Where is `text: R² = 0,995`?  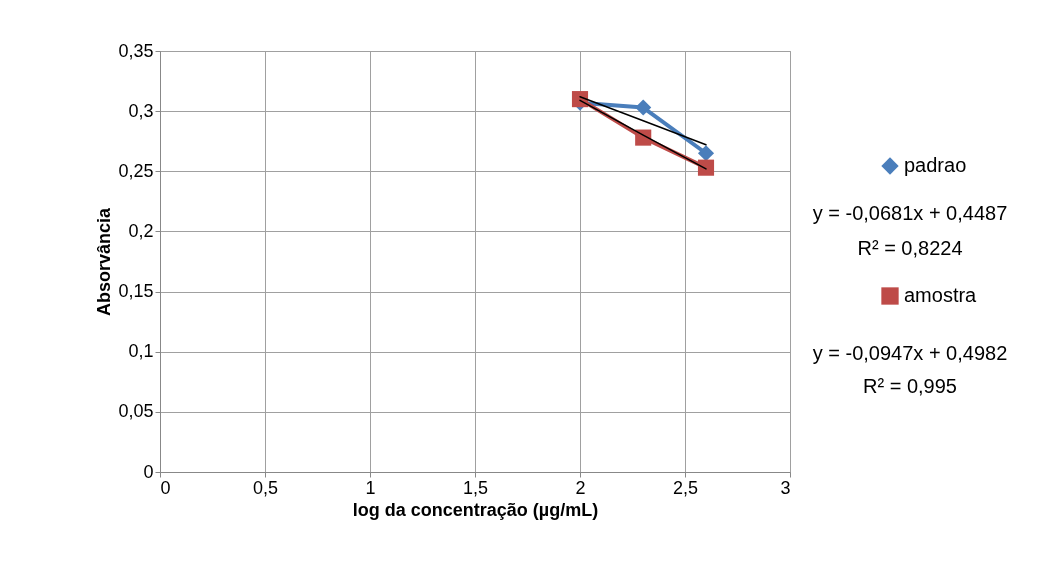 text: R² = 0,995 is located at coordinates (910, 386).